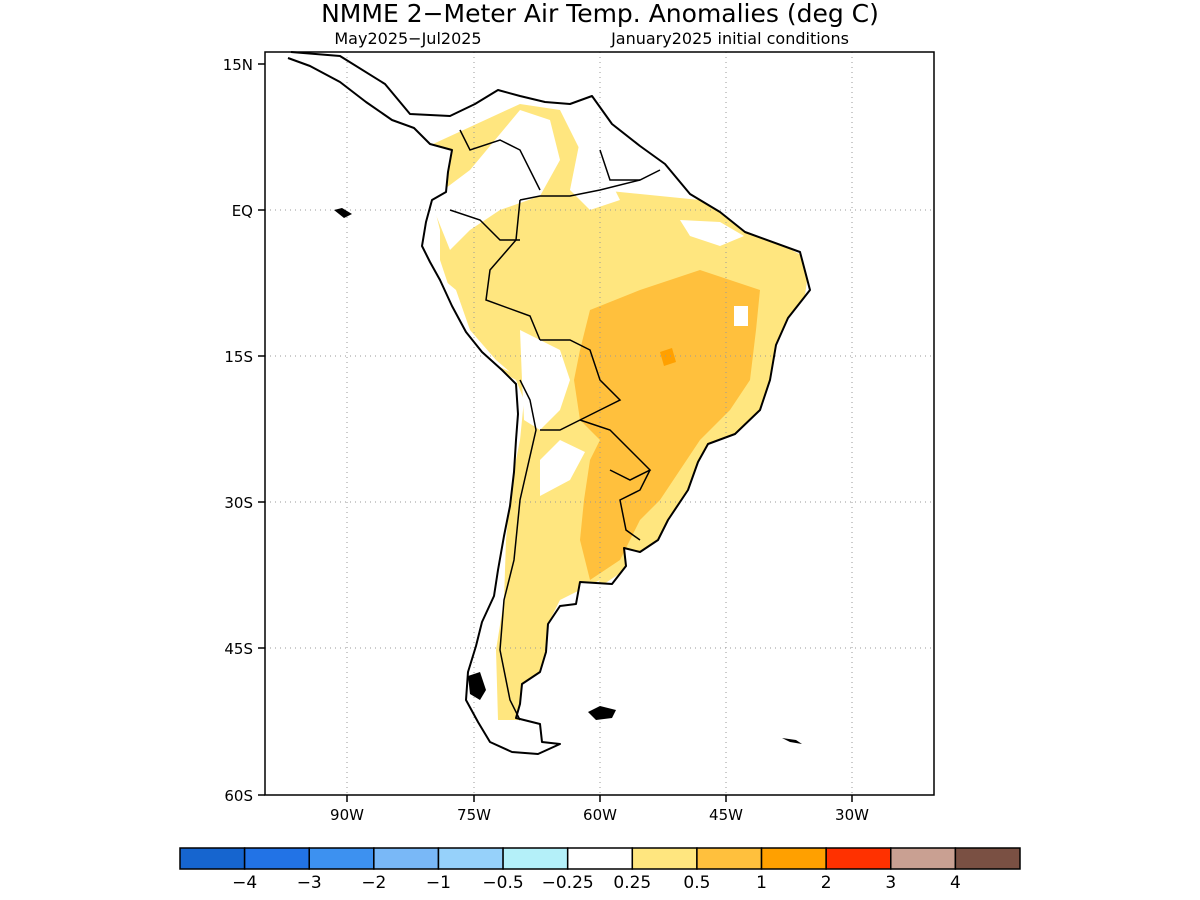 Image resolution: width=1200 pixels, height=900 pixels. Describe the element at coordinates (712, 233) in the screenshot. I see `neutral-northeast-coast` at that location.